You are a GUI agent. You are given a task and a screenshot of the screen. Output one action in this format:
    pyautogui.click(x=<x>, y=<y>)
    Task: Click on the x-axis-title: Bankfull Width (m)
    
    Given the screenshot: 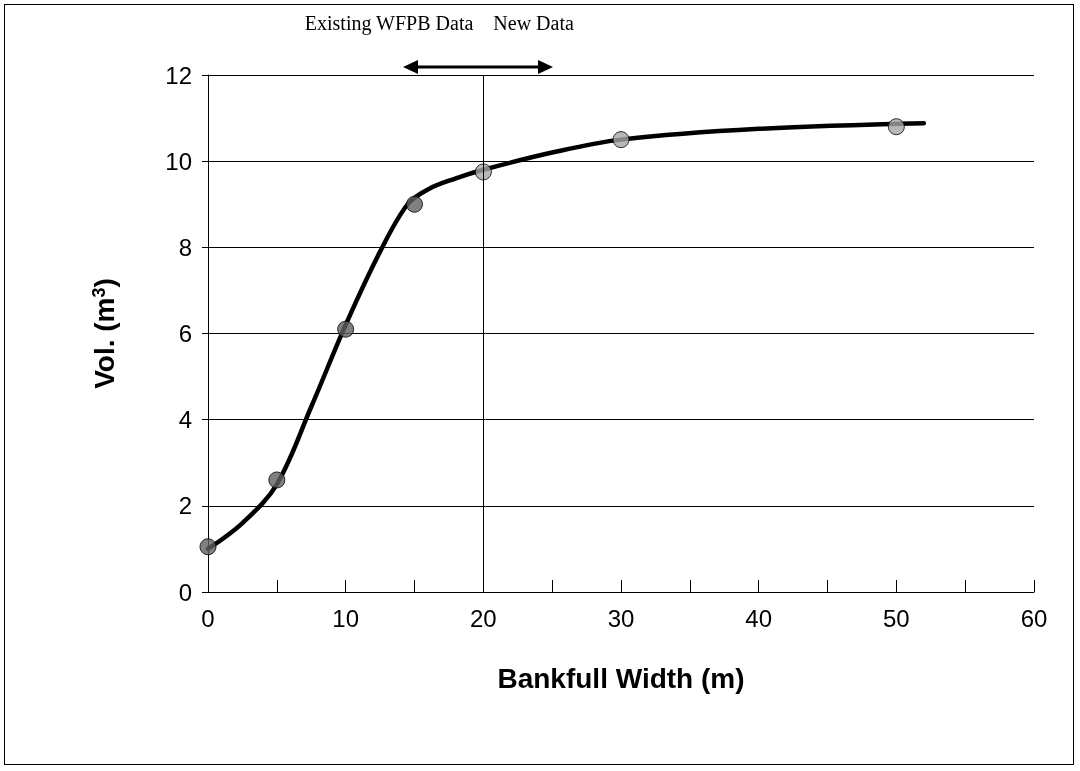 What is the action you would take?
    pyautogui.click(x=621, y=678)
    